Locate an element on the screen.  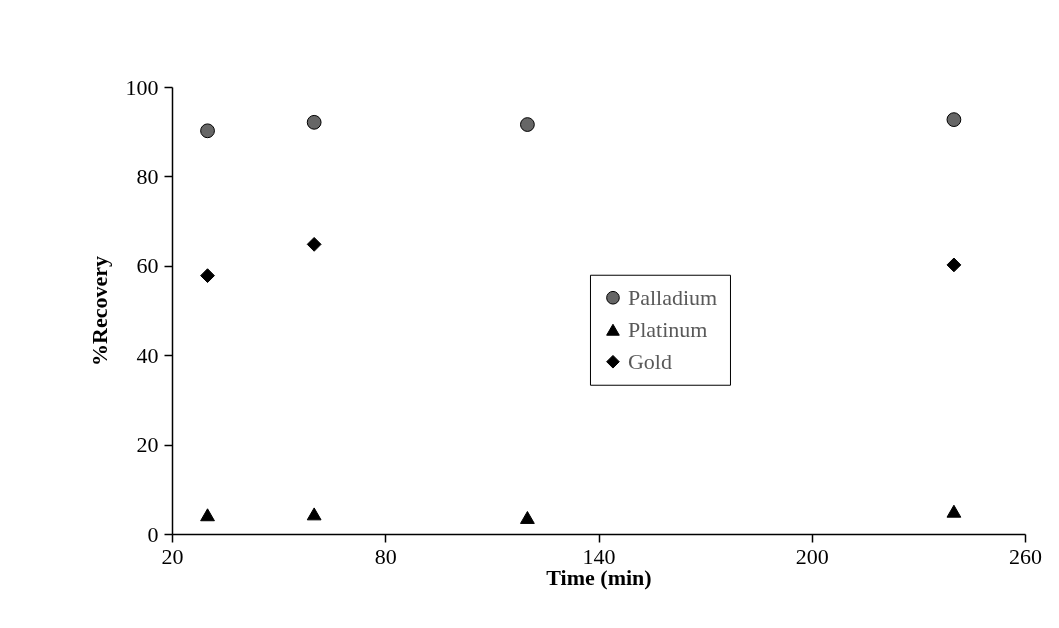
y-tick-label: 40 is located at coordinates (147, 355).